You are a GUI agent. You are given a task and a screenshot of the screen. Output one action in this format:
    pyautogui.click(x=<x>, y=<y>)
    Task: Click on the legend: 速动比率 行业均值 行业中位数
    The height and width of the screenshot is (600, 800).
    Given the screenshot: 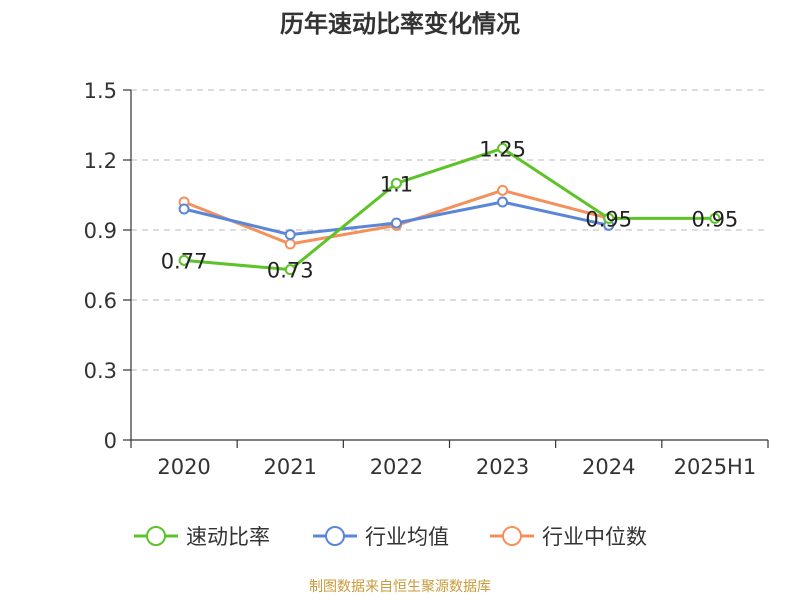 What is the action you would take?
    pyautogui.click(x=400, y=536)
    